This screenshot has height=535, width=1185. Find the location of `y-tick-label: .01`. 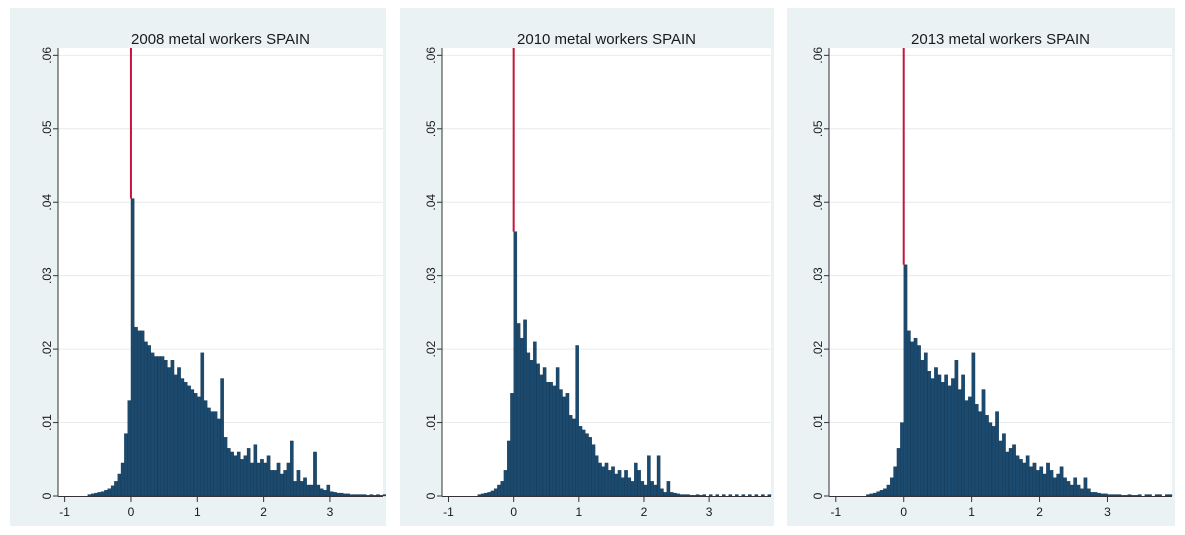

y-tick-label: .01 is located at coordinates (431, 422).